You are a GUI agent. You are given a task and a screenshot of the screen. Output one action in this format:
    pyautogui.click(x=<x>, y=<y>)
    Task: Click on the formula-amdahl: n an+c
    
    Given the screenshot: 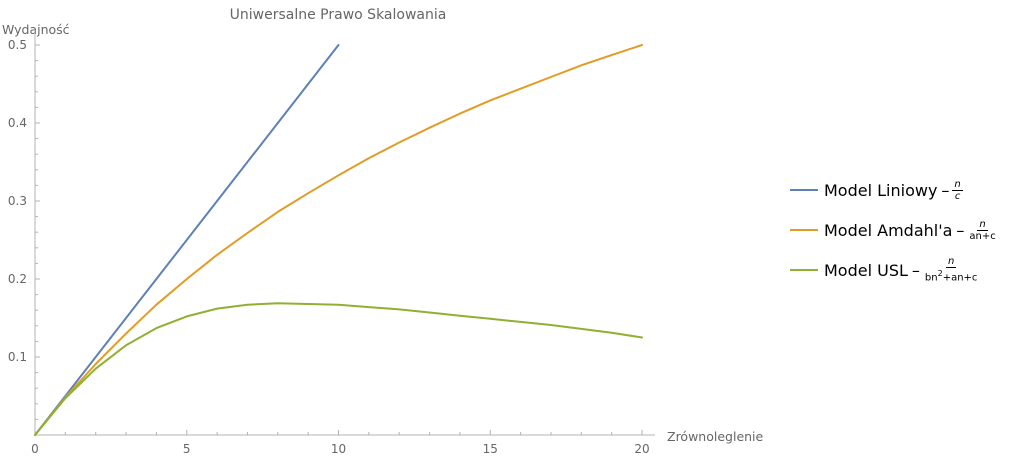 What is the action you would take?
    pyautogui.click(x=982, y=230)
    